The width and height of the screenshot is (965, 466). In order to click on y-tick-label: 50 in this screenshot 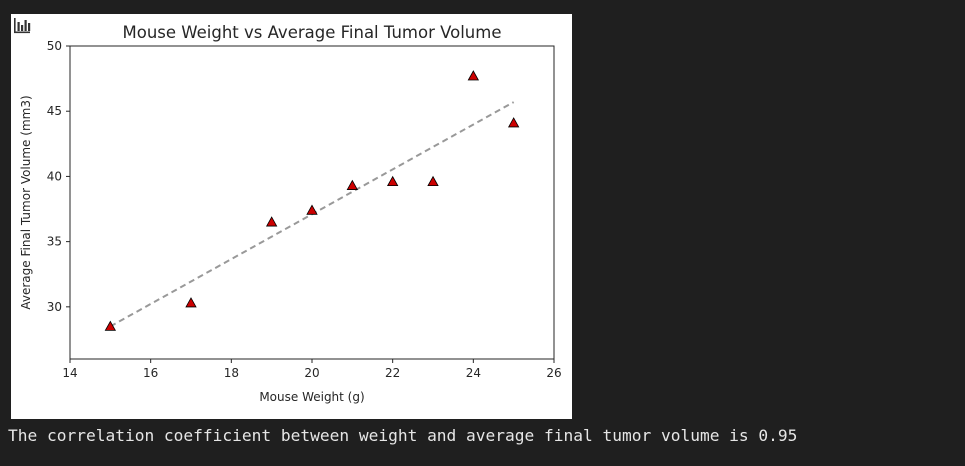, I will do `click(54, 46)`.